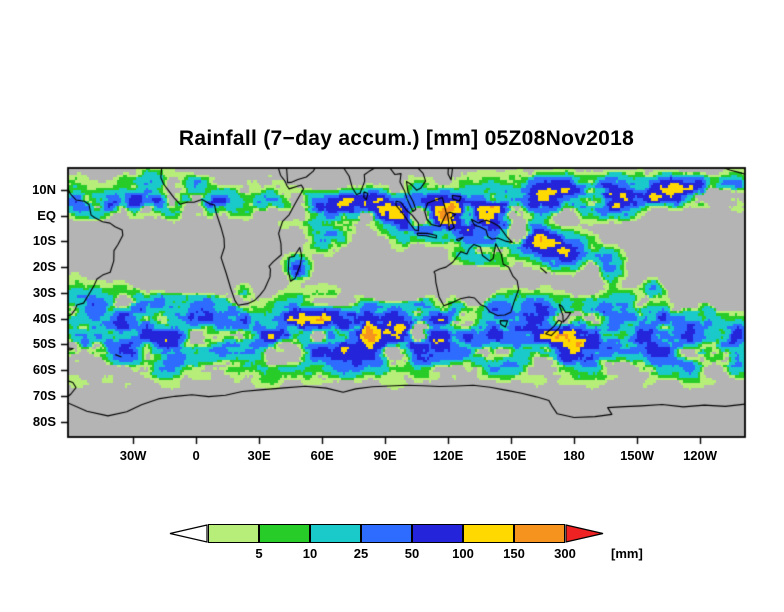  Describe the element at coordinates (627, 553) in the screenshot. I see `colorbar-unit-label: [mm]` at that location.